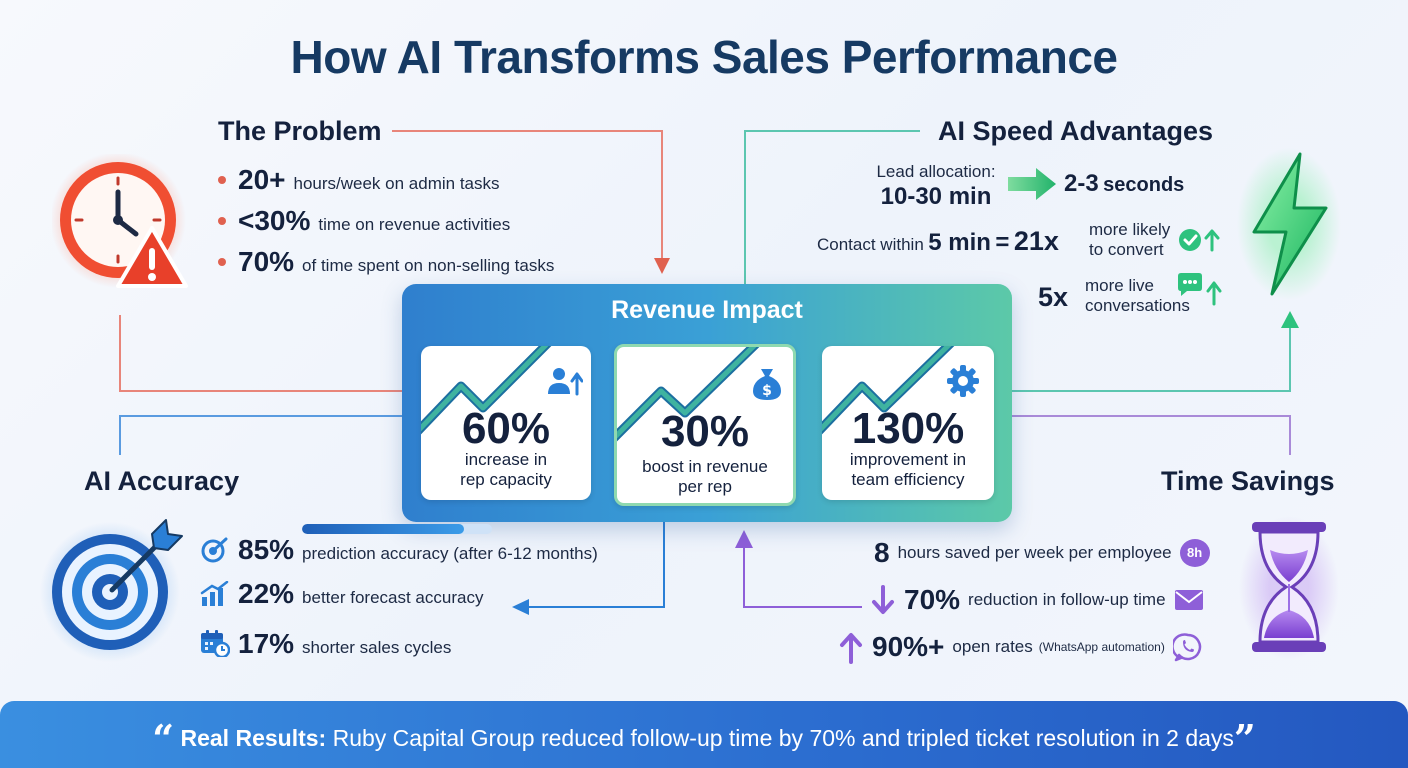 The width and height of the screenshot is (1408, 768). What do you see at coordinates (266, 643) in the screenshot?
I see `accuracy-value: 17%` at bounding box center [266, 643].